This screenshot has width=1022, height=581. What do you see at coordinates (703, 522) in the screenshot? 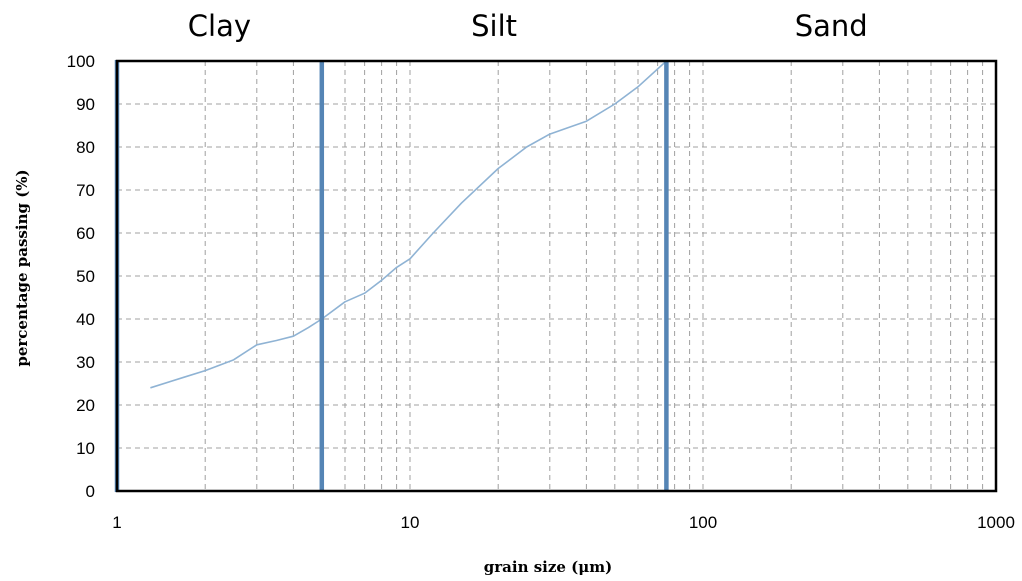
I see `x-tick-label: 100` at bounding box center [703, 522].